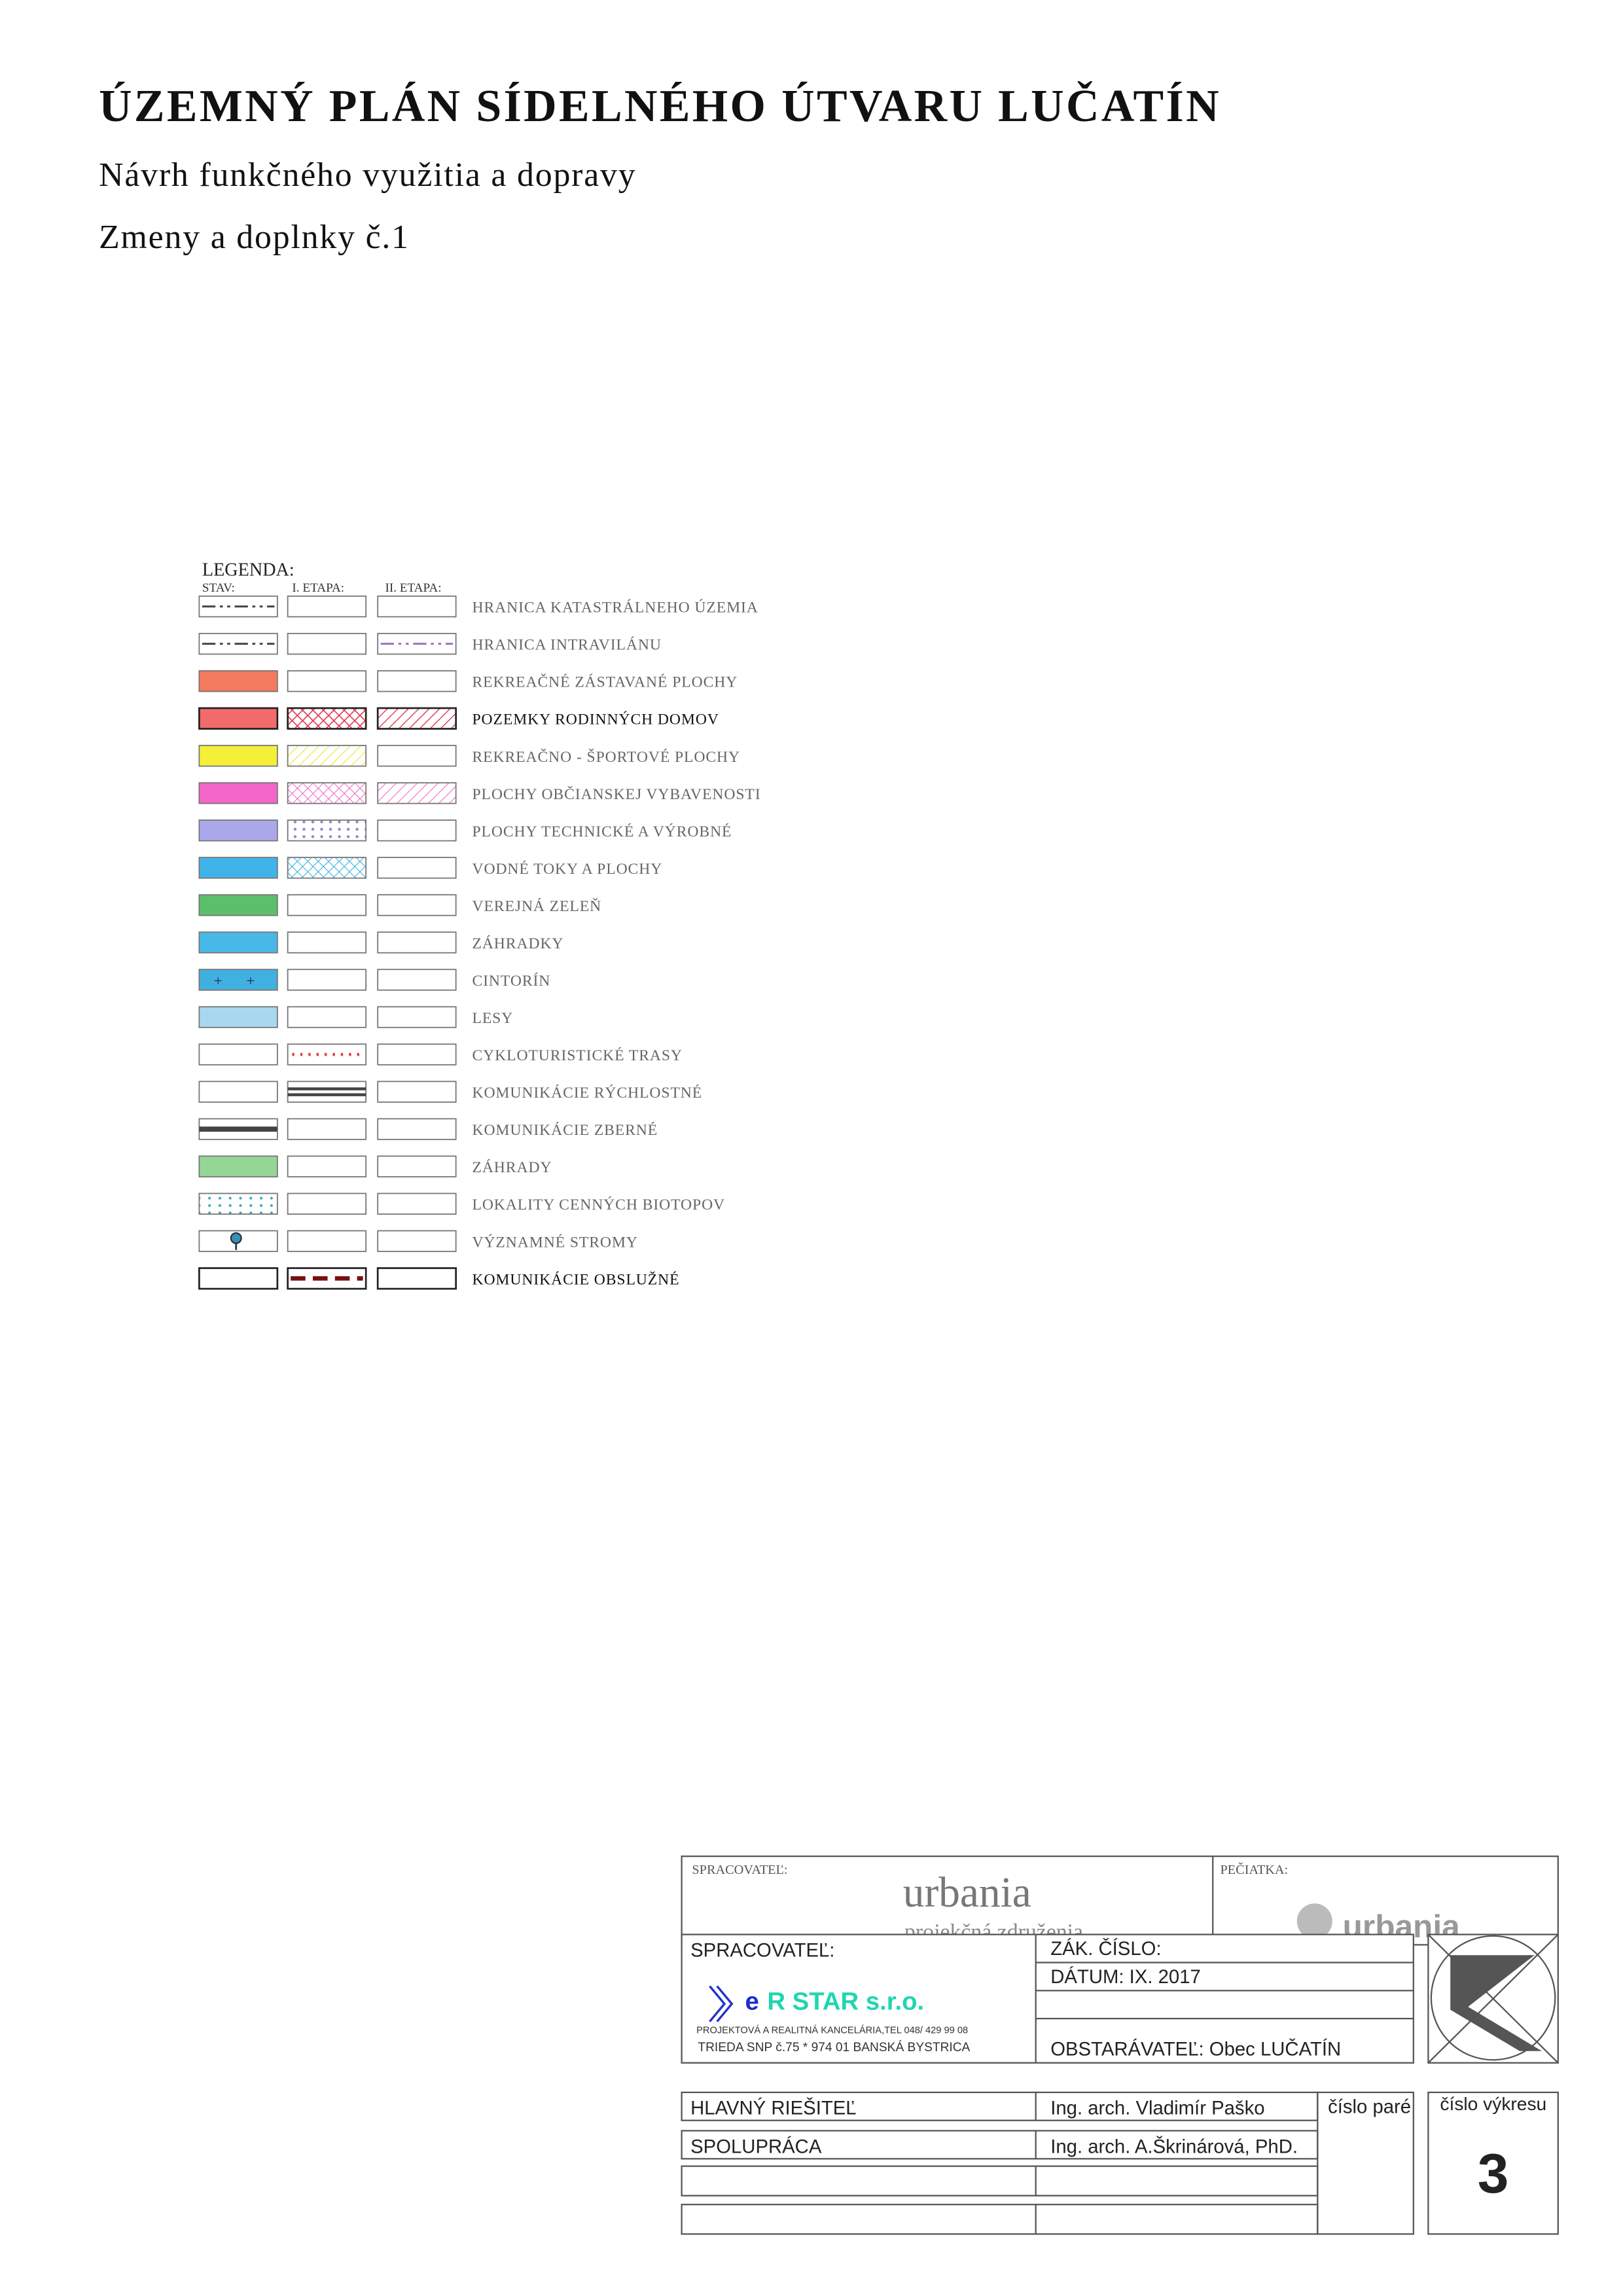 The width and height of the screenshot is (1623, 2296). Describe the element at coordinates (465, 830) in the screenshot. I see `legend-row: PLOCHY TECHNICKÉ A VÝROBNÉ` at that location.